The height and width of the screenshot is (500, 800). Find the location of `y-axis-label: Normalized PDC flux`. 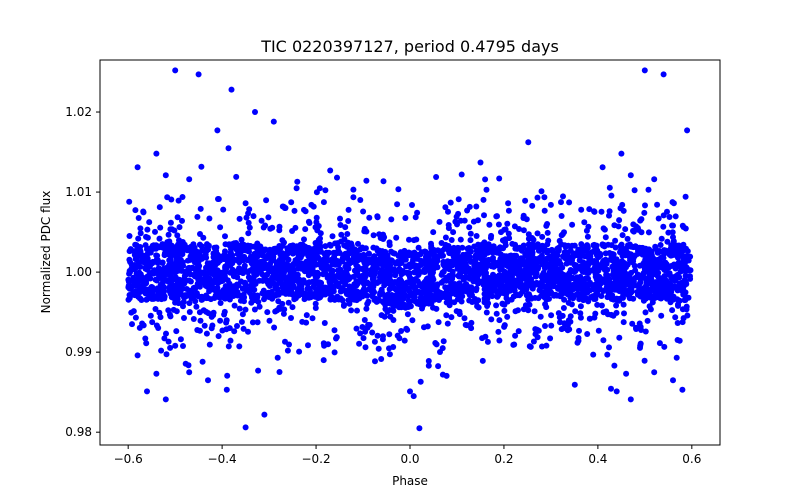

y-axis-label: Normalized PDC flux is located at coordinates (46, 252).